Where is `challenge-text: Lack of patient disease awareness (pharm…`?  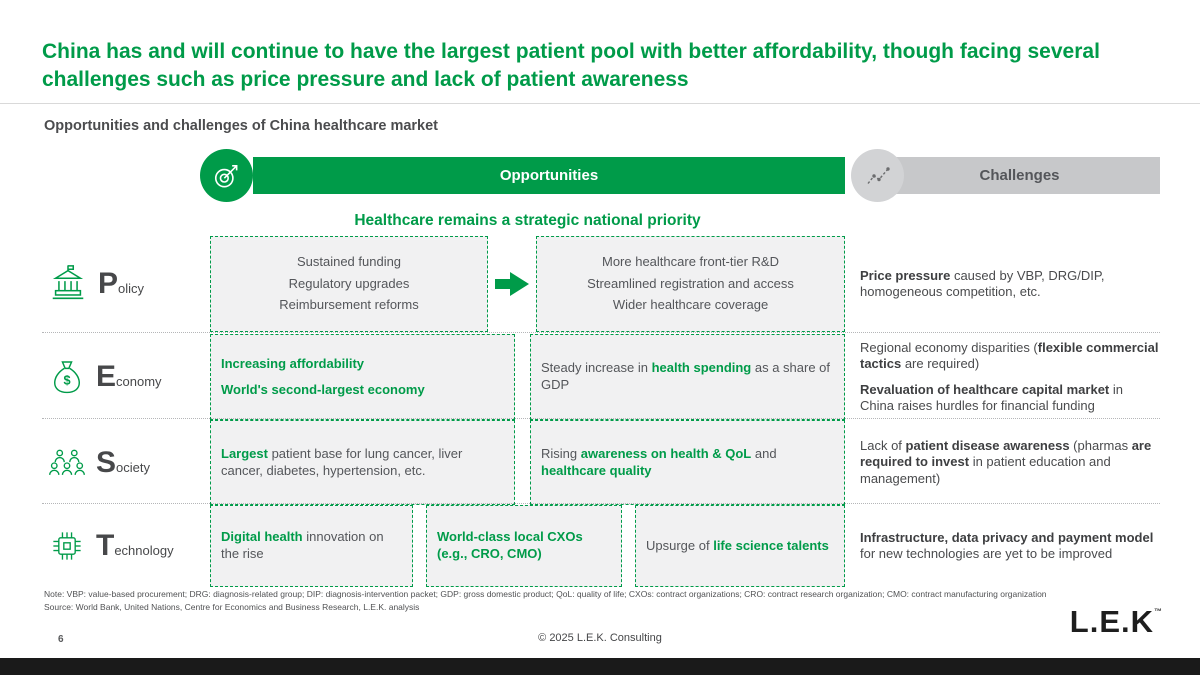
challenge-text: Lack of patient disease awareness (pharm… is located at coordinates (1006, 462).